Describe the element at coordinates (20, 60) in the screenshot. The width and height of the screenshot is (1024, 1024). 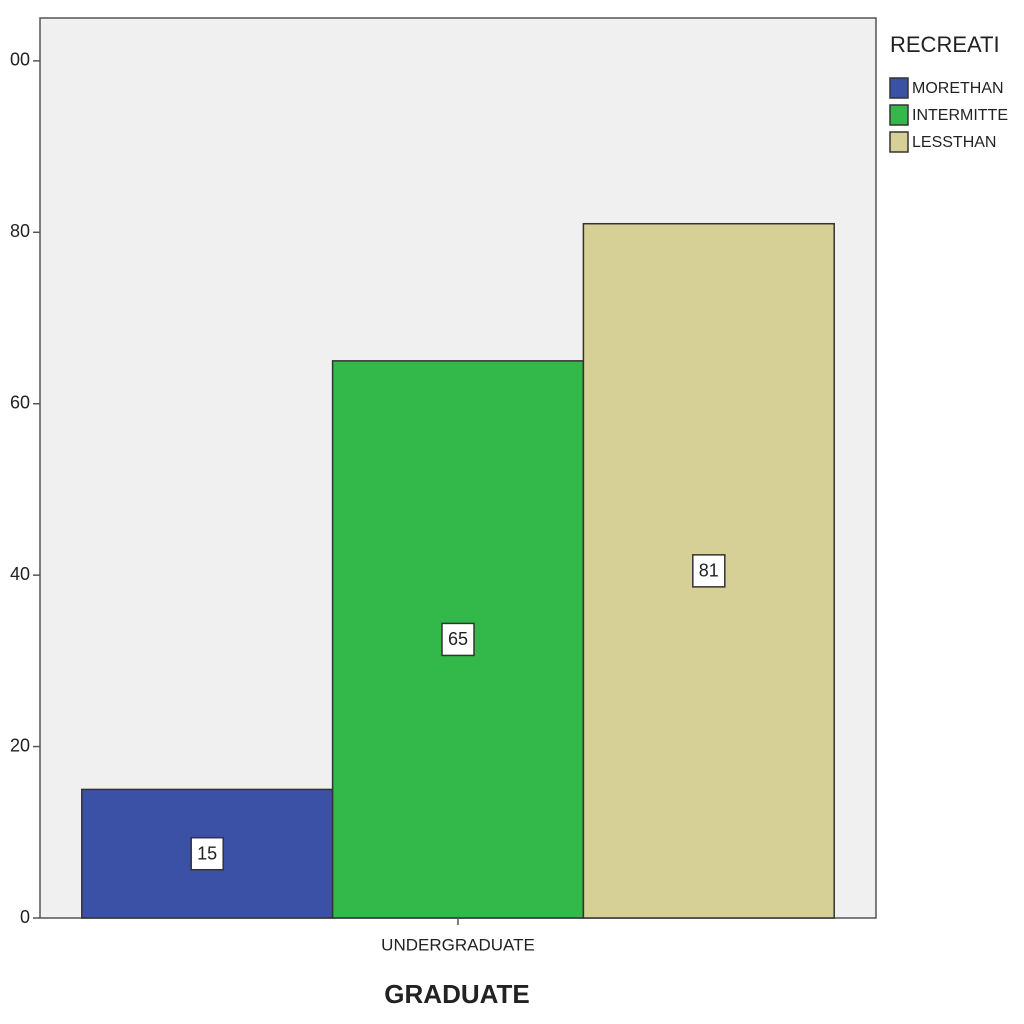
I see `y-tick-label: 00` at that location.